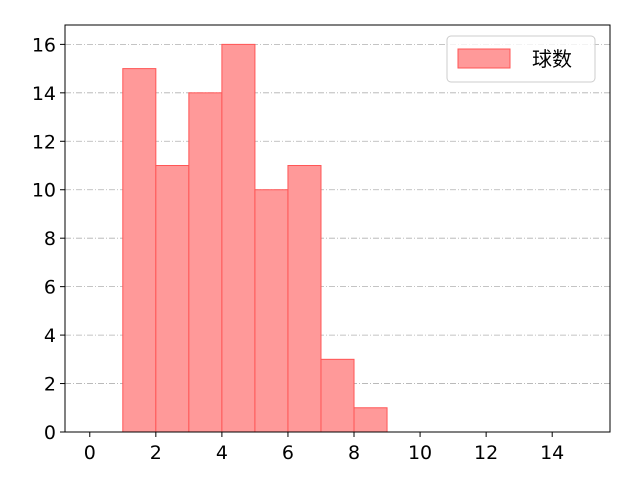  Describe the element at coordinates (486, 453) in the screenshot. I see `x-tick-label: 12` at that location.